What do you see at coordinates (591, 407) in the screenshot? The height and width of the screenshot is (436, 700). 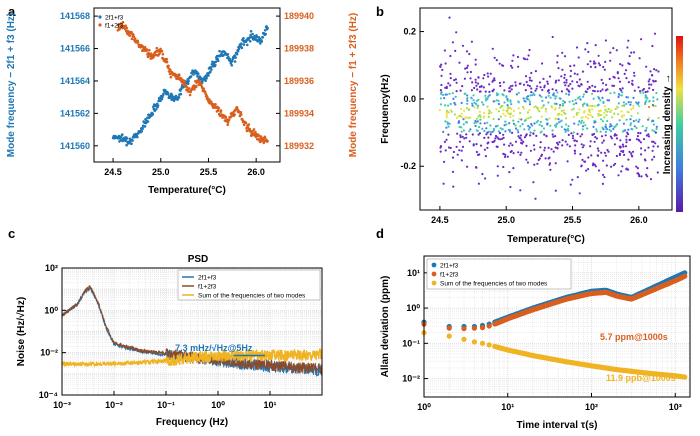 I see `x-tick-label: 10²` at bounding box center [591, 407].